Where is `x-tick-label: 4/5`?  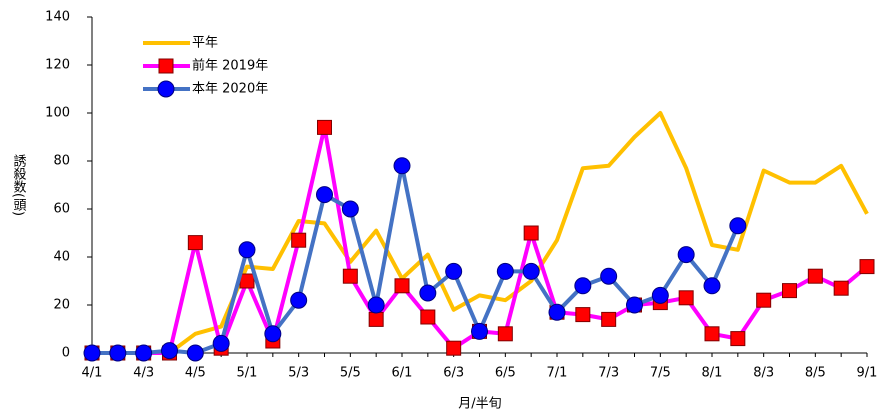
x-tick-label: 4/5 is located at coordinates (195, 373).